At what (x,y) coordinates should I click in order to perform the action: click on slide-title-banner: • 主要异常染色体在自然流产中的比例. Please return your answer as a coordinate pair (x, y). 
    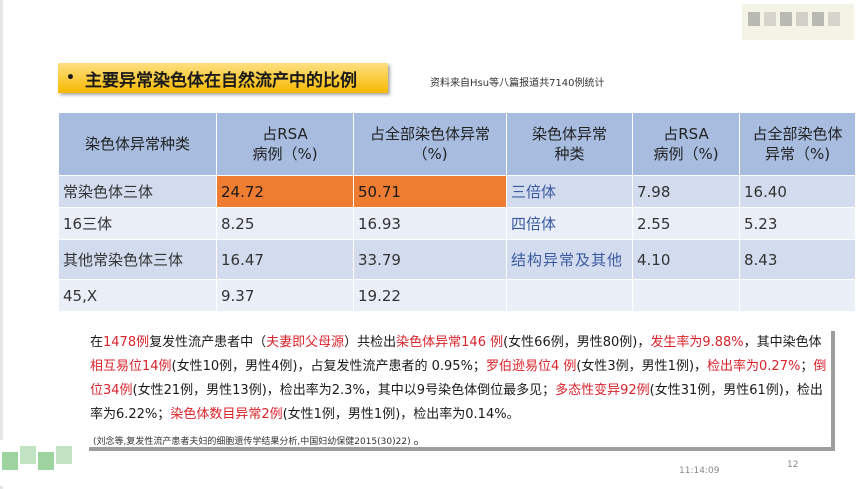
    Looking at the image, I should click on (223, 78).